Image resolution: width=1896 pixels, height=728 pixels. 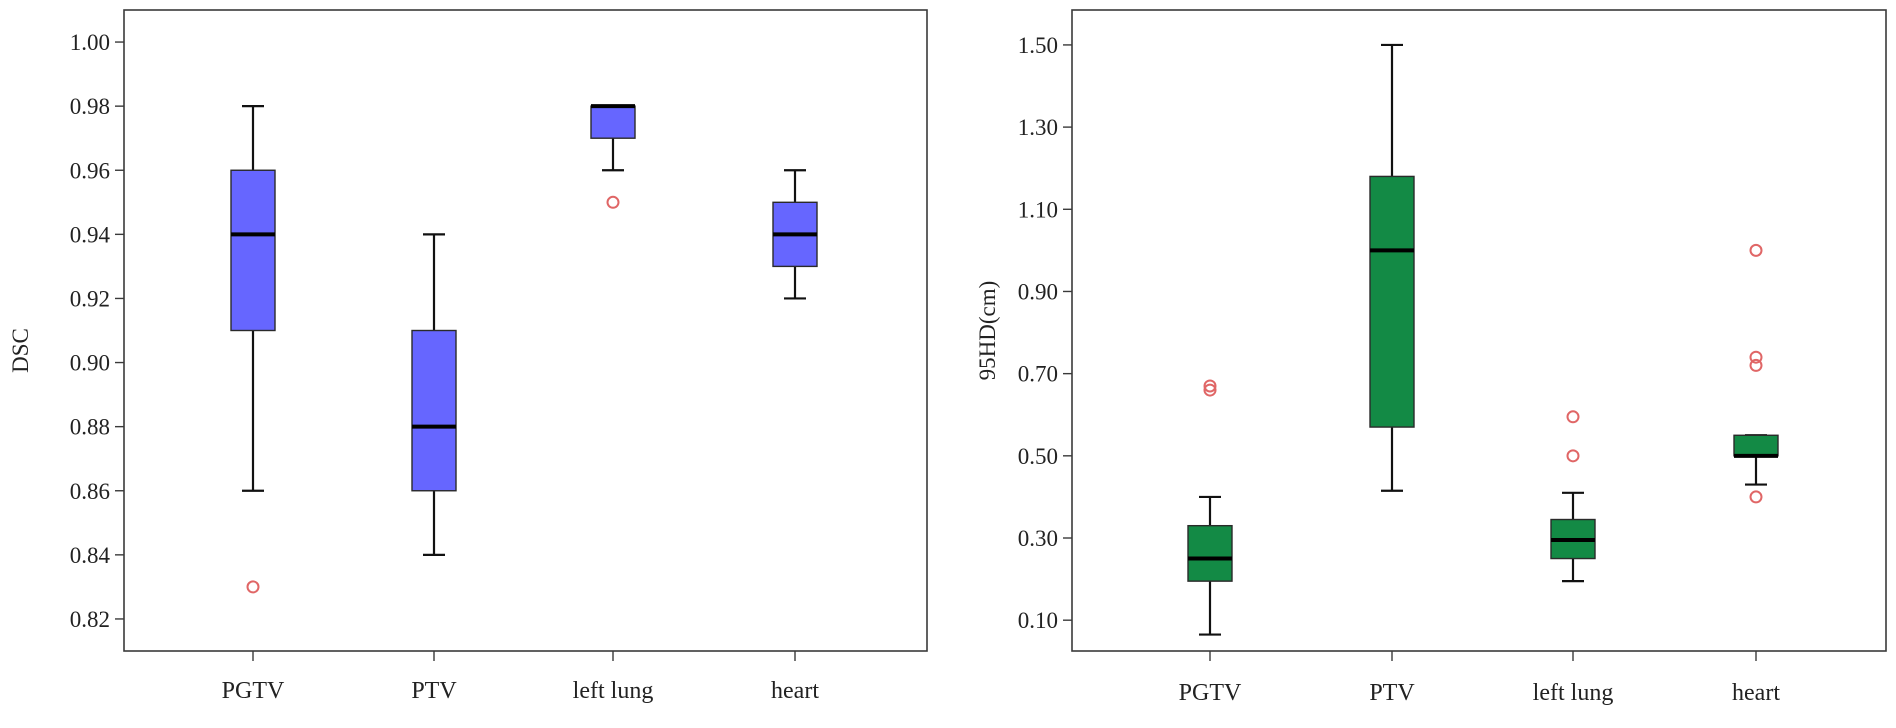 What do you see at coordinates (90, 619) in the screenshot?
I see `y-tick-label: 0.82` at bounding box center [90, 619].